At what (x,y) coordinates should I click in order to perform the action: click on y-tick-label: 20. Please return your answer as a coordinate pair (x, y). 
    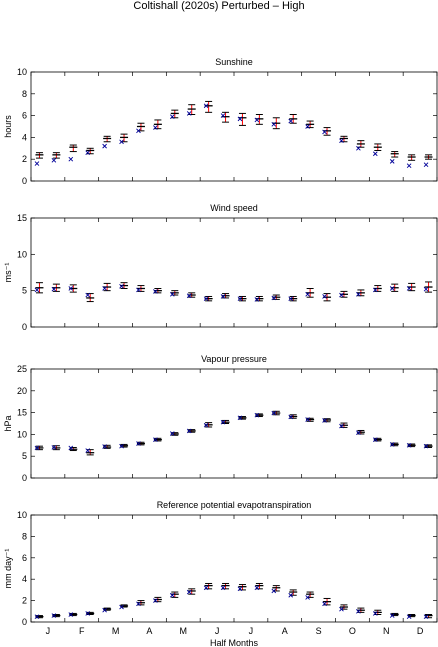
    Looking at the image, I should click on (22, 391).